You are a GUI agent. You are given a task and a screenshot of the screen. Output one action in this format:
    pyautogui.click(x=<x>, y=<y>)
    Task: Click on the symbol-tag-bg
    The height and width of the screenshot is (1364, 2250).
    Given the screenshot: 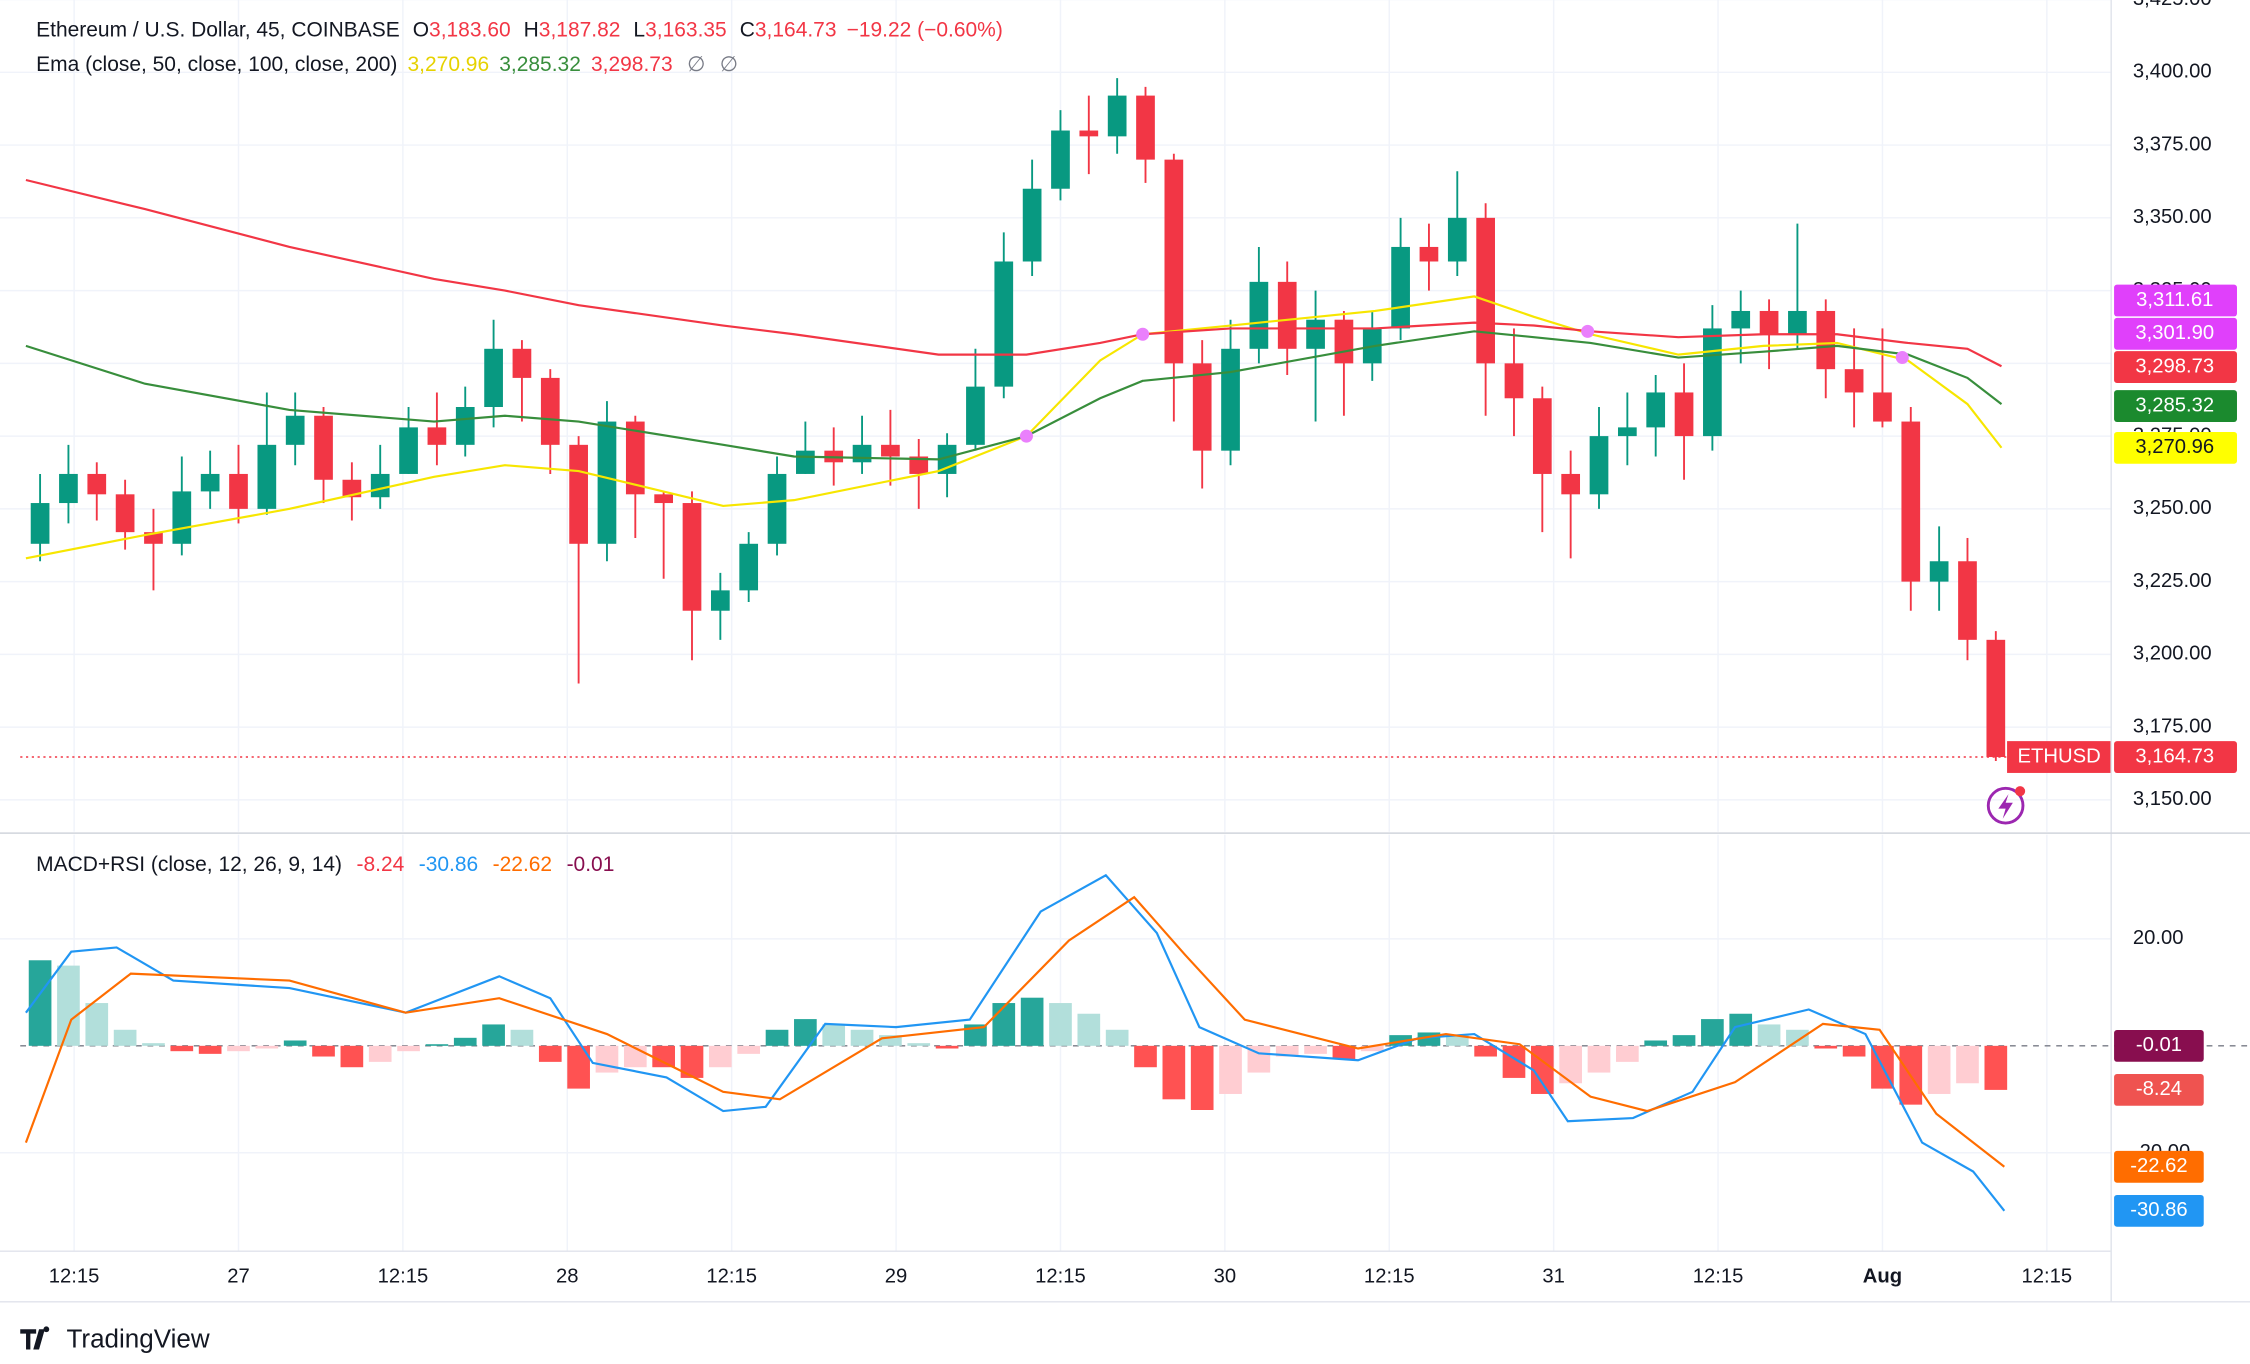 What is the action you would take?
    pyautogui.click(x=2059, y=757)
    